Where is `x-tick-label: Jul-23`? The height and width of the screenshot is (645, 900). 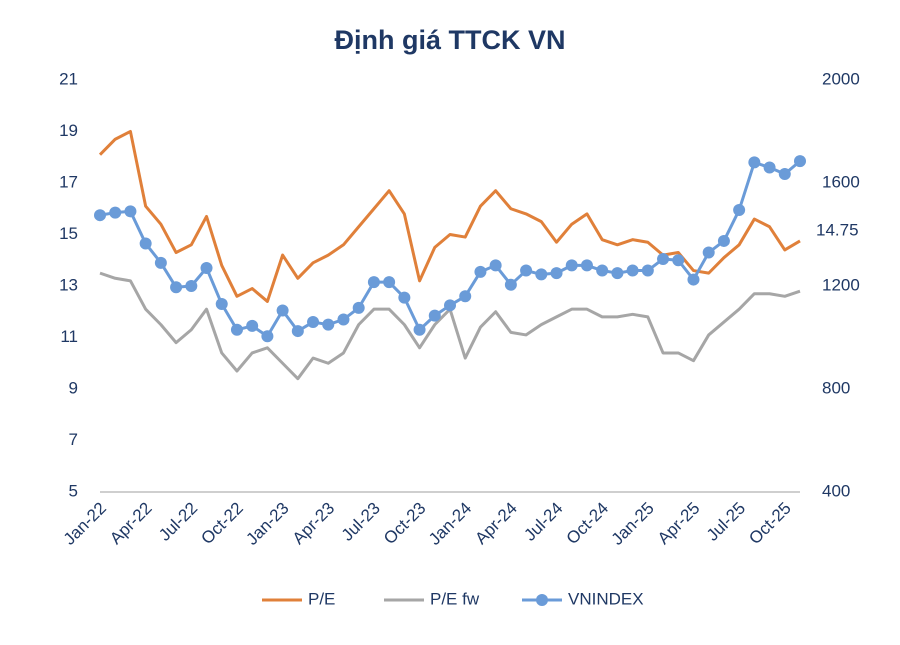
x-tick-label: Jul-23 is located at coordinates (361, 522).